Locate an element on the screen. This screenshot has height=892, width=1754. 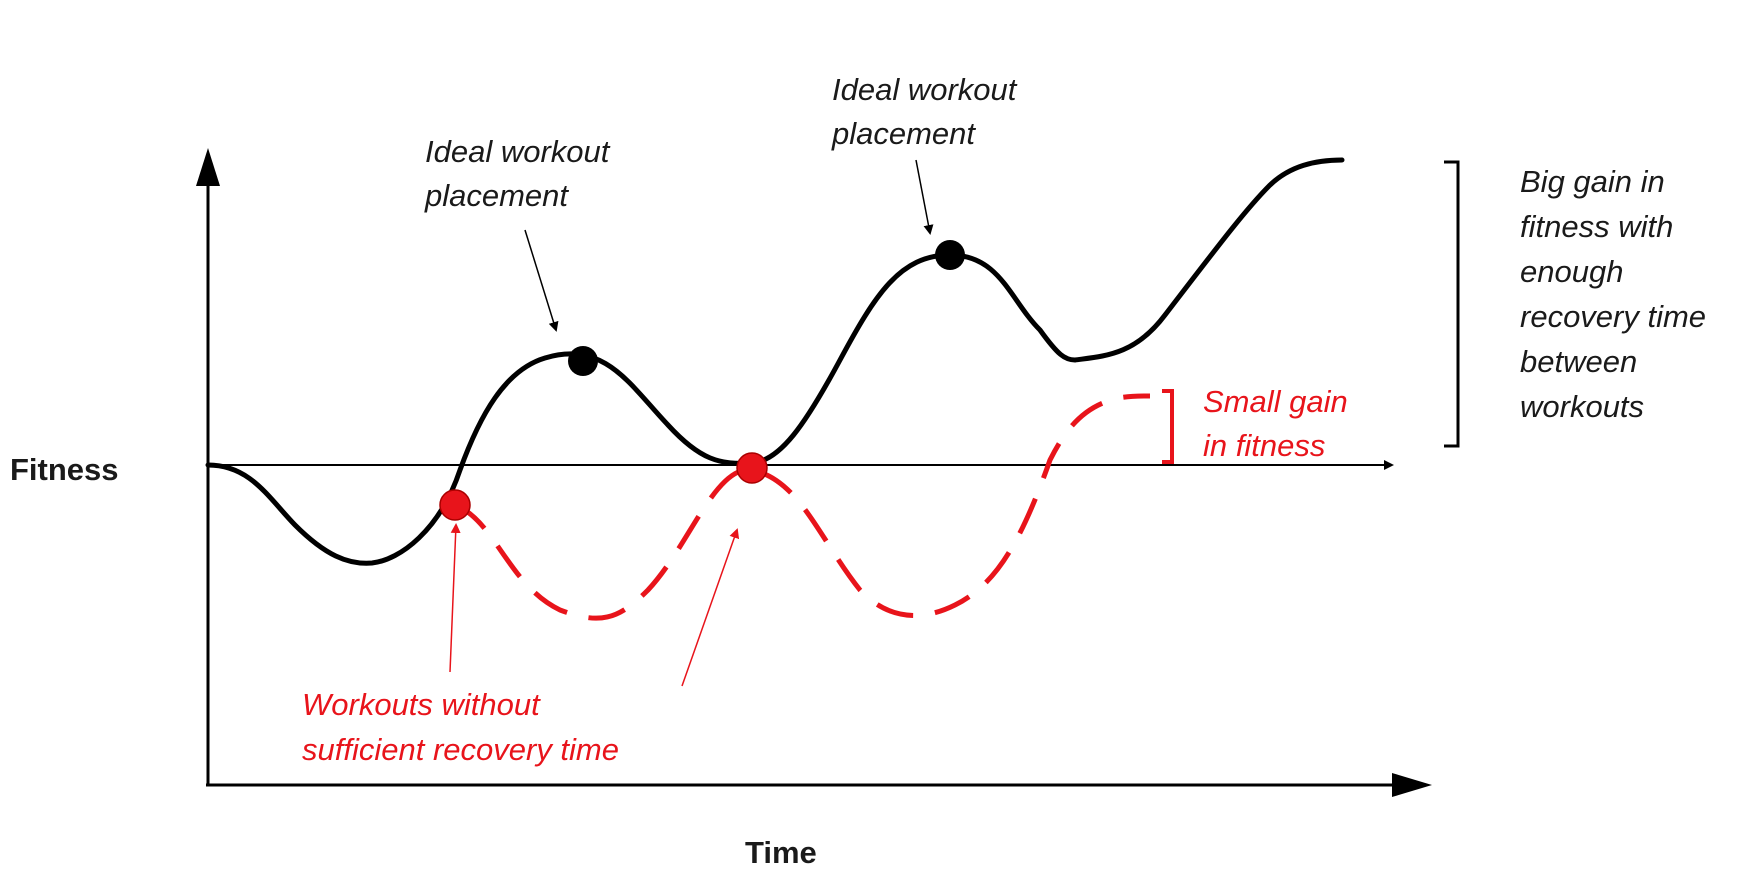
small-gain-label-line-2: in fitness is located at coordinates (1264, 445).